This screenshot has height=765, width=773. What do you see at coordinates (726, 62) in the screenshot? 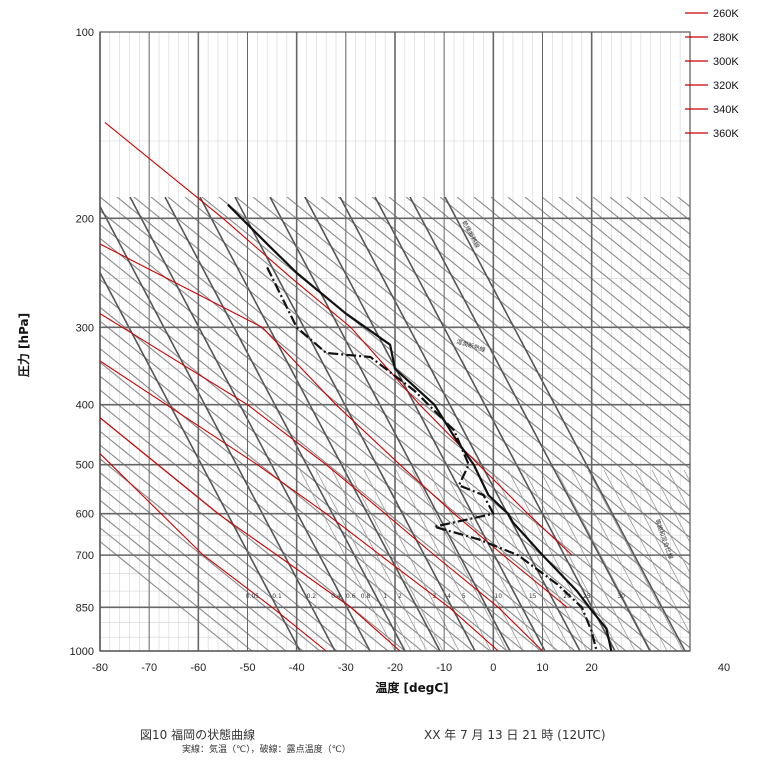
I see `legend-label: 300K` at bounding box center [726, 62].